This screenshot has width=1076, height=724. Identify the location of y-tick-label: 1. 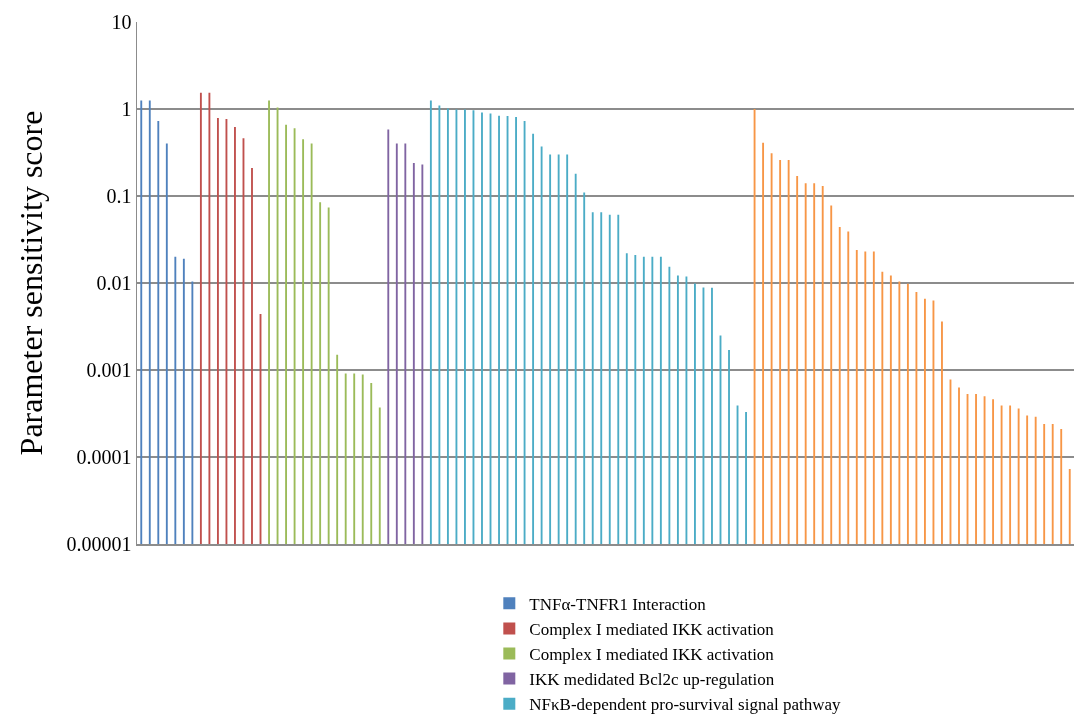
(126, 109).